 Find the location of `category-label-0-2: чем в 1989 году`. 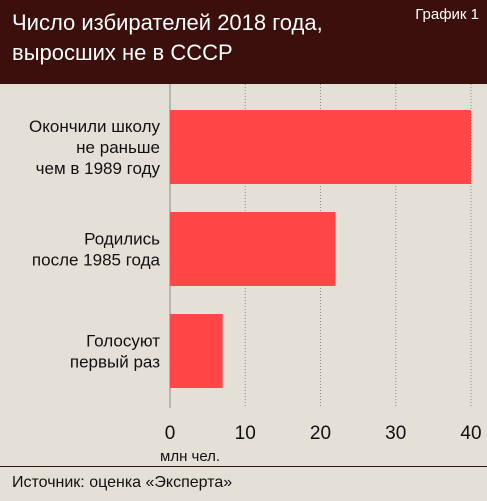

category-label-0-2: чем в 1989 году is located at coordinates (98, 168).